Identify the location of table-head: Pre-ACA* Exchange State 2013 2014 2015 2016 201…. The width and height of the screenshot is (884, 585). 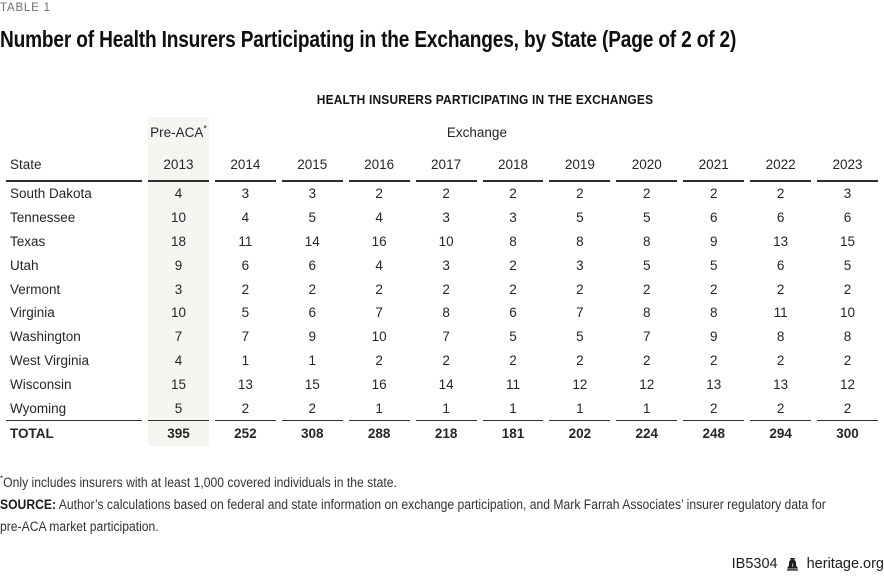
(442, 149).